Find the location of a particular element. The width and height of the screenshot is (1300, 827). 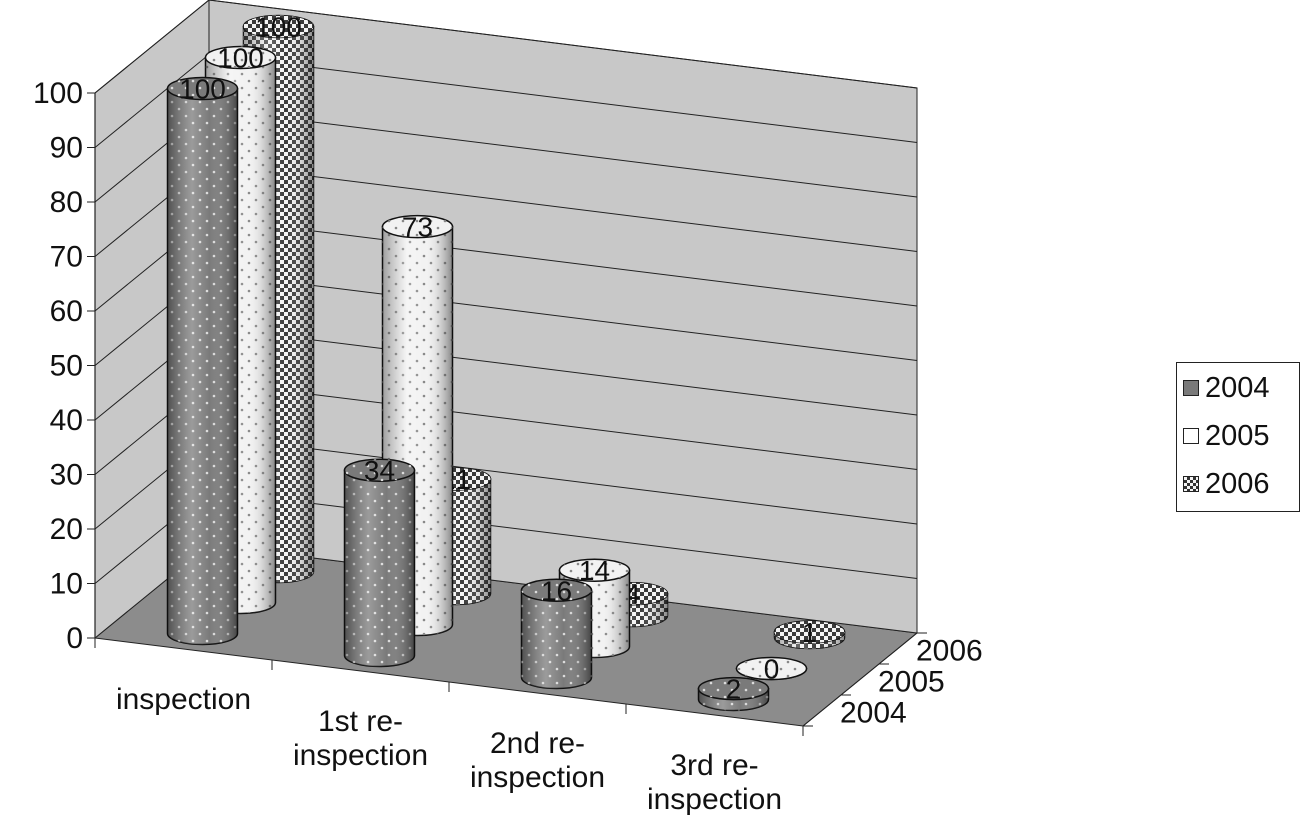

y-tick-label: 40 is located at coordinates (66, 420).